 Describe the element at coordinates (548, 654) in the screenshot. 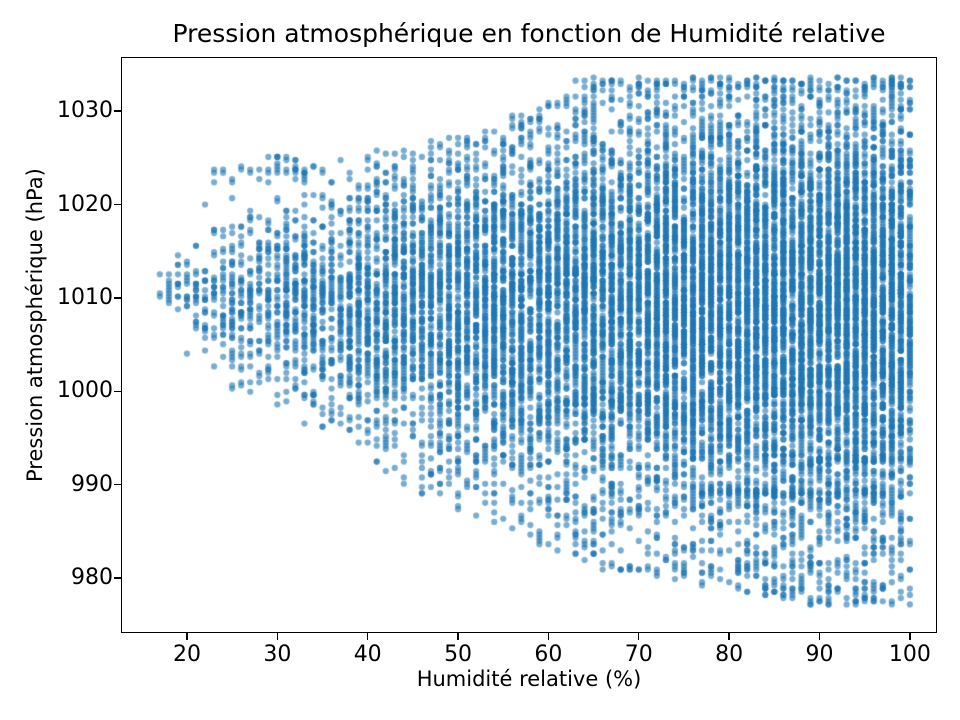

I see `x-tick-label: 60` at that location.